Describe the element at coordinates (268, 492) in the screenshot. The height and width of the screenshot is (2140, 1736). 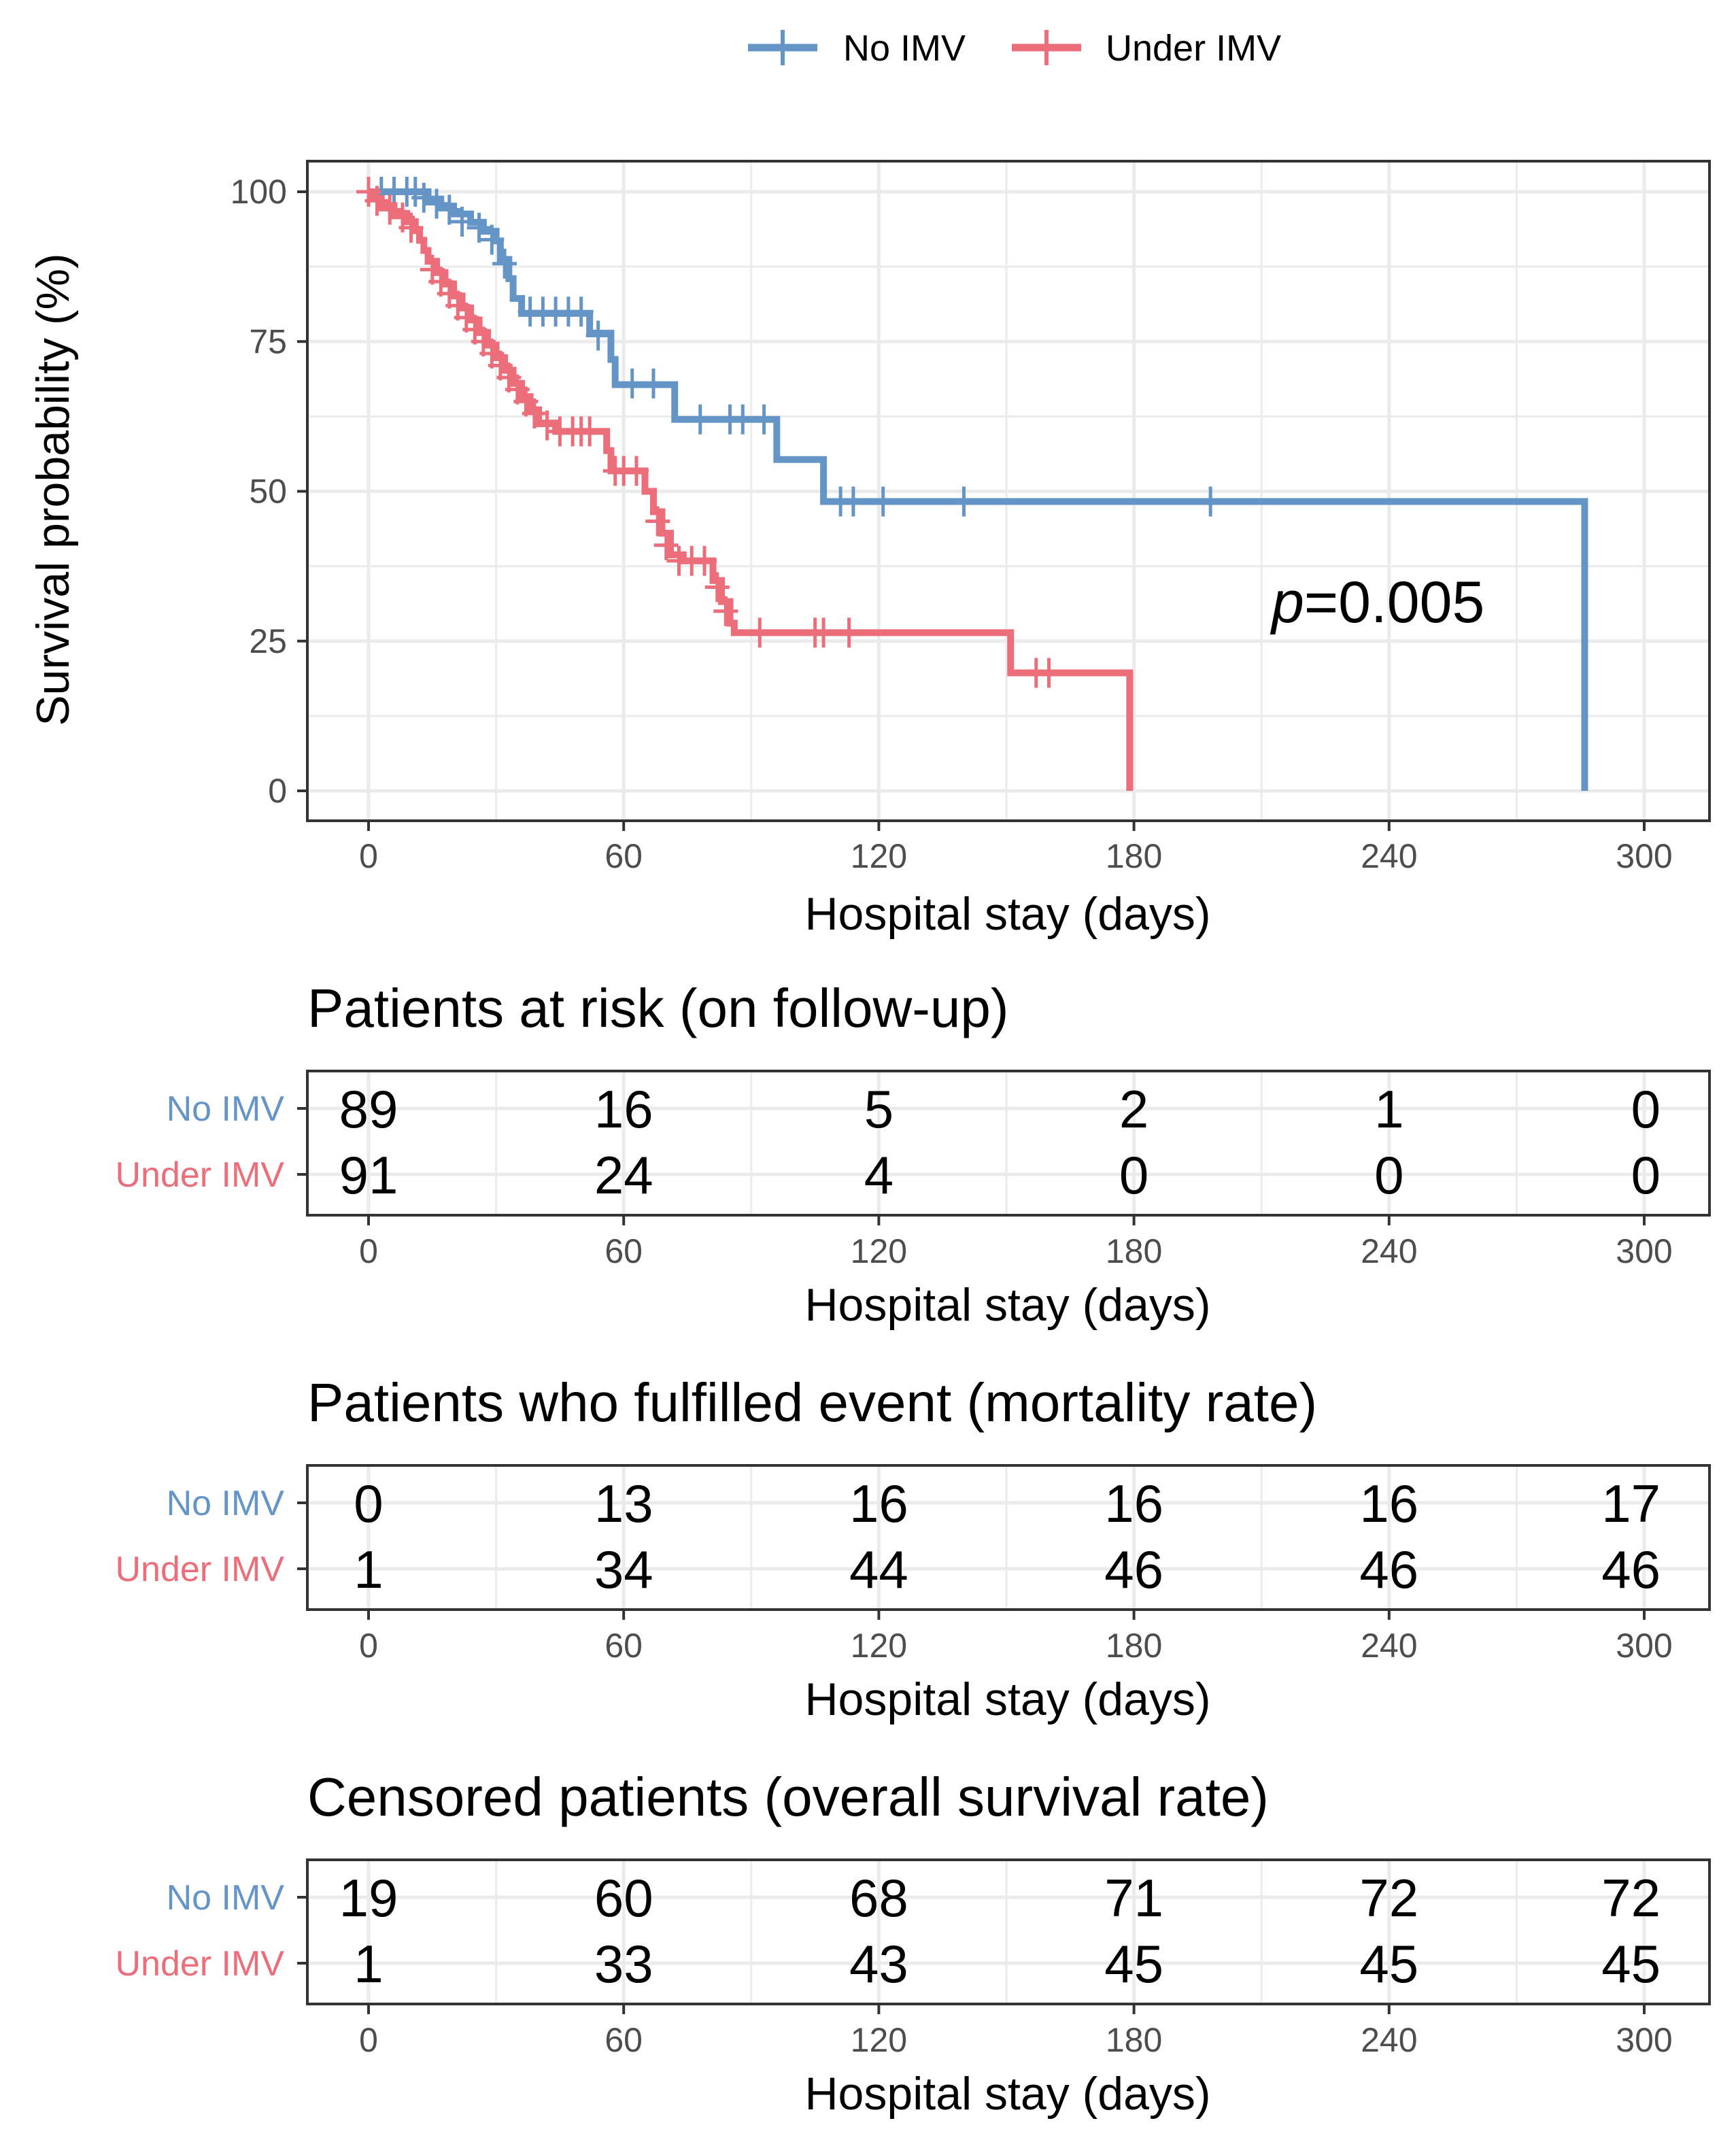
I see `y-tick-label: 50` at that location.